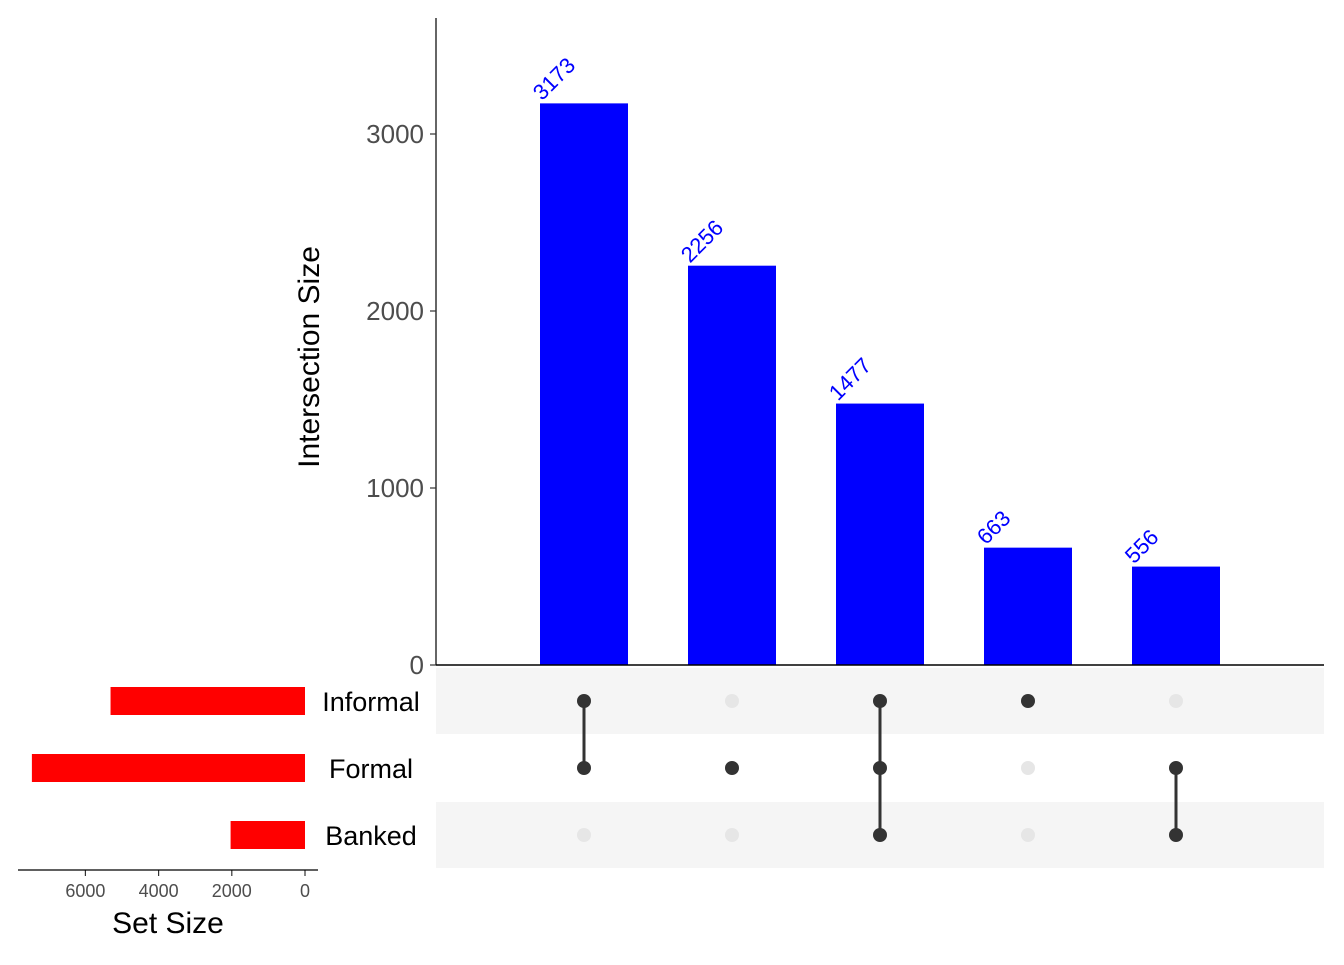 The image size is (1344, 965). Describe the element at coordinates (371, 702) in the screenshot. I see `set-name-label: Informal` at that location.